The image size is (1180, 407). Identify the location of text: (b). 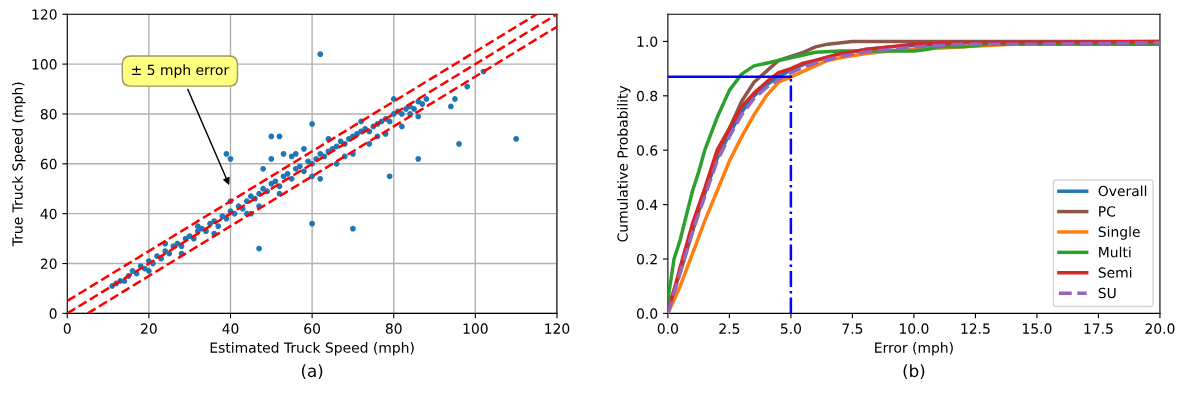
(914, 372).